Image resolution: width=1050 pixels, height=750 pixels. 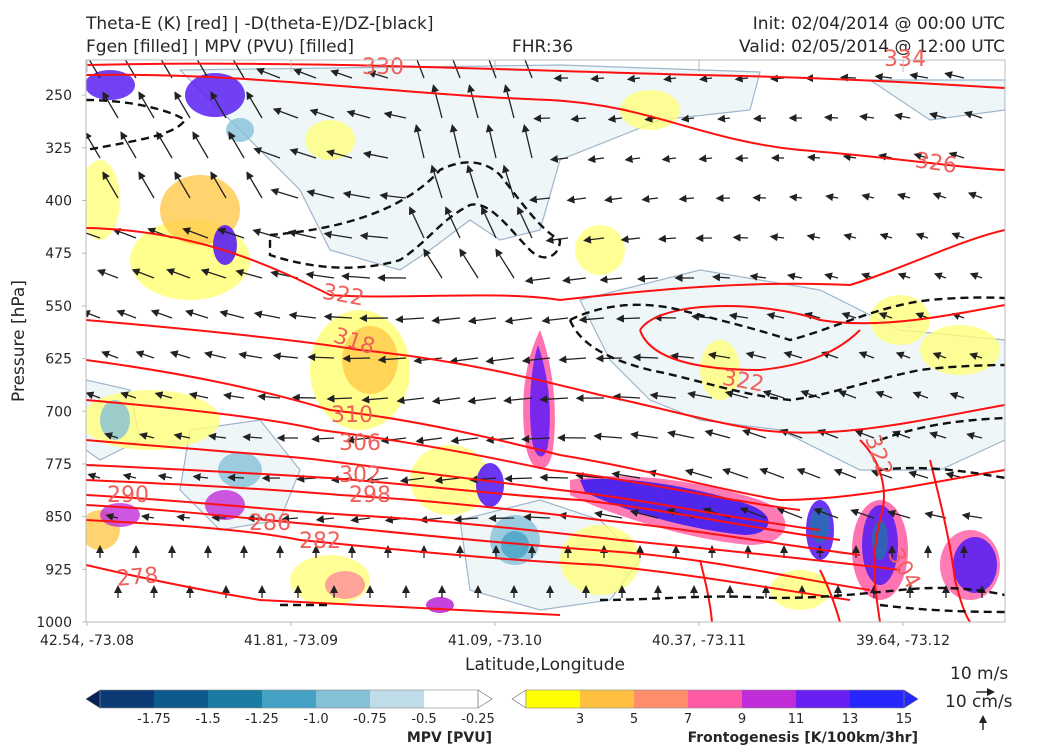 What do you see at coordinates (796, 719) in the screenshot?
I see `colorbar-tick-label: 11` at bounding box center [796, 719].